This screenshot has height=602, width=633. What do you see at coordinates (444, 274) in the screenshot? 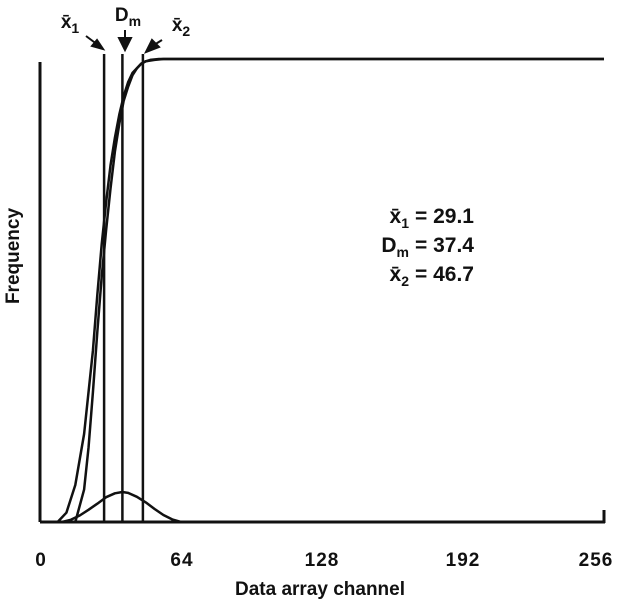
I see `stat-x2-value: = 46.7` at bounding box center [444, 274].